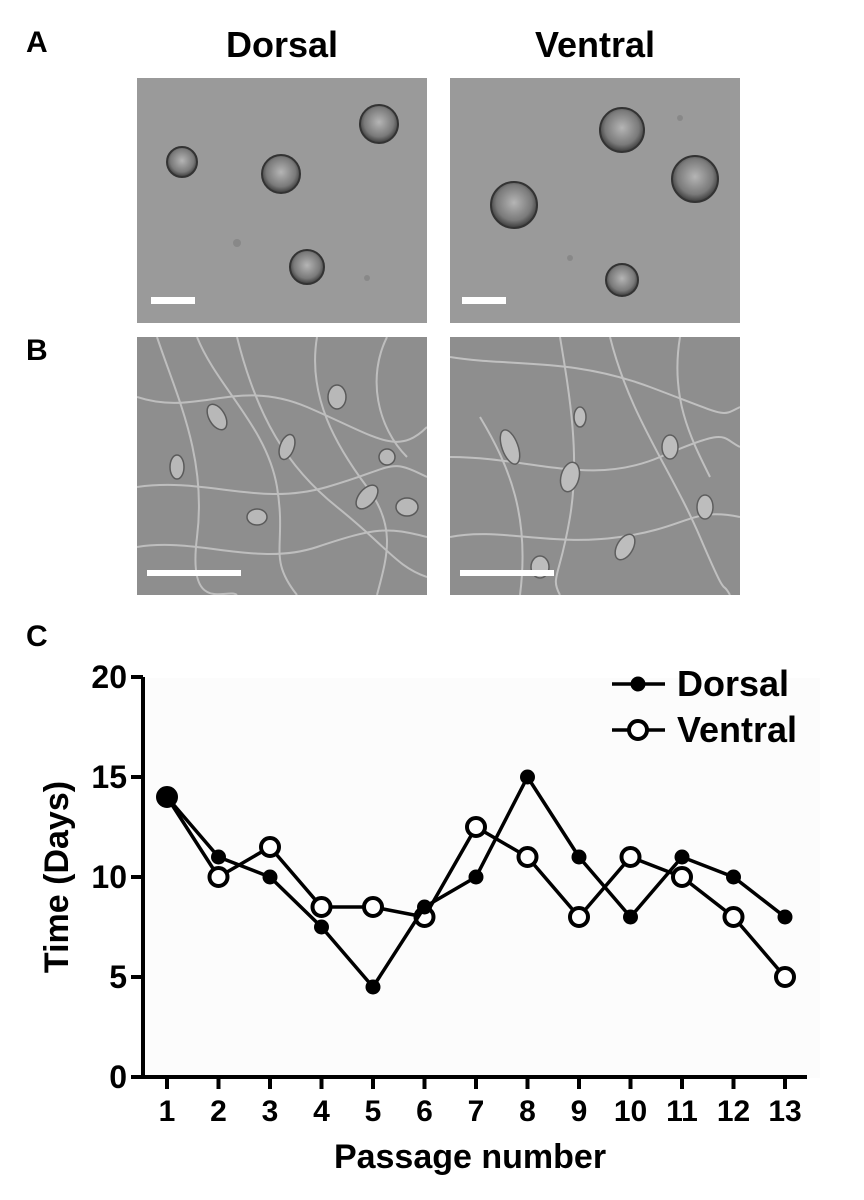 This screenshot has width=864, height=1200. Describe the element at coordinates (109, 777) in the screenshot. I see `y-tick-label: 15` at that location.